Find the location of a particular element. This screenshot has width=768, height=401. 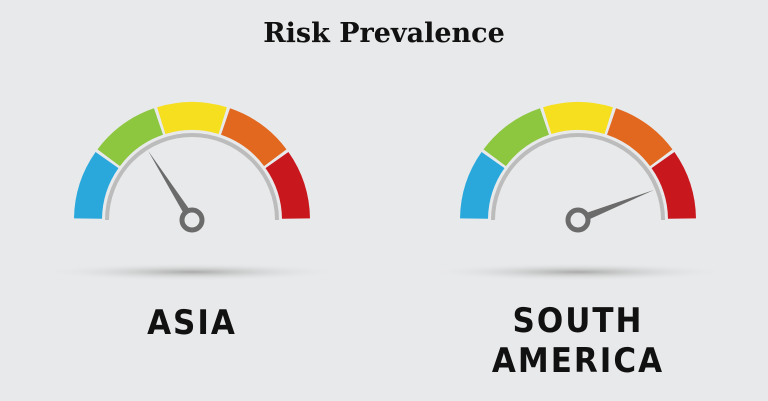

gauge-label-asia: ASIA is located at coordinates (192, 323).